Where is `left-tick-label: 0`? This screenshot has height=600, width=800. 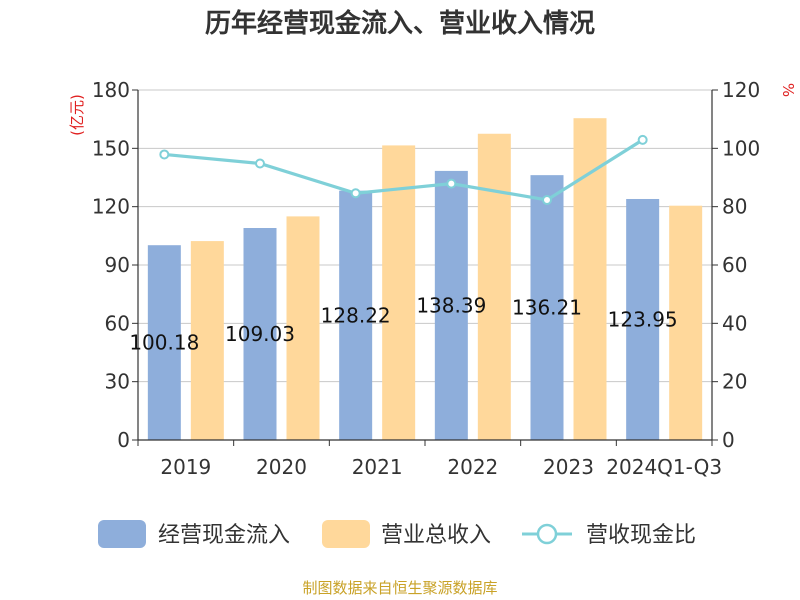
left-tick-label: 0 is located at coordinates (123, 440).